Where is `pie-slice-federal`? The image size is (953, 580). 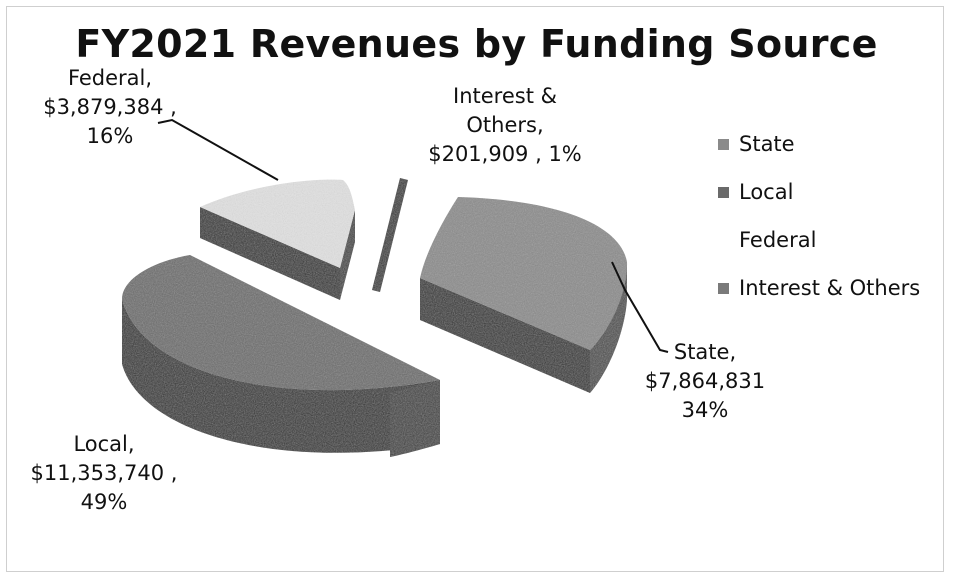 pie-slice-federal is located at coordinates (277, 239).